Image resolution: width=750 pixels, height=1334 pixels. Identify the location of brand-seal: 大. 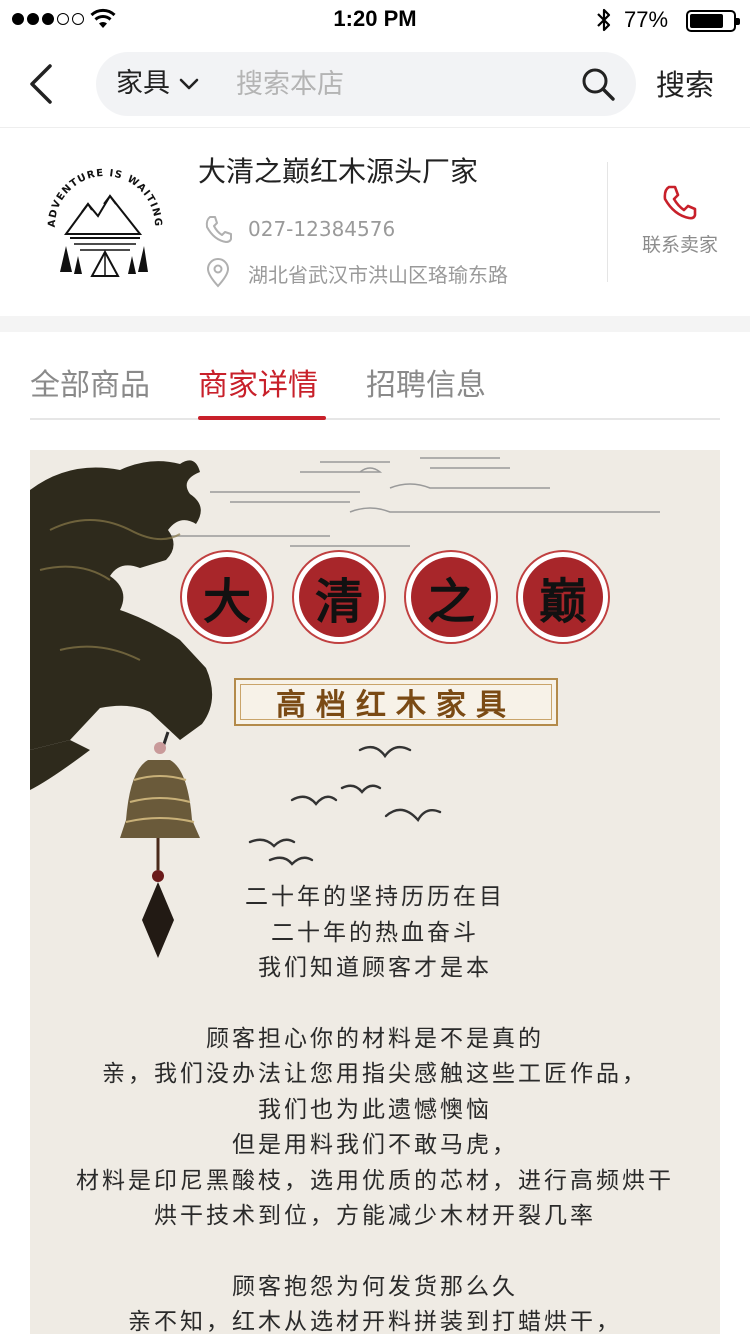
(227, 597).